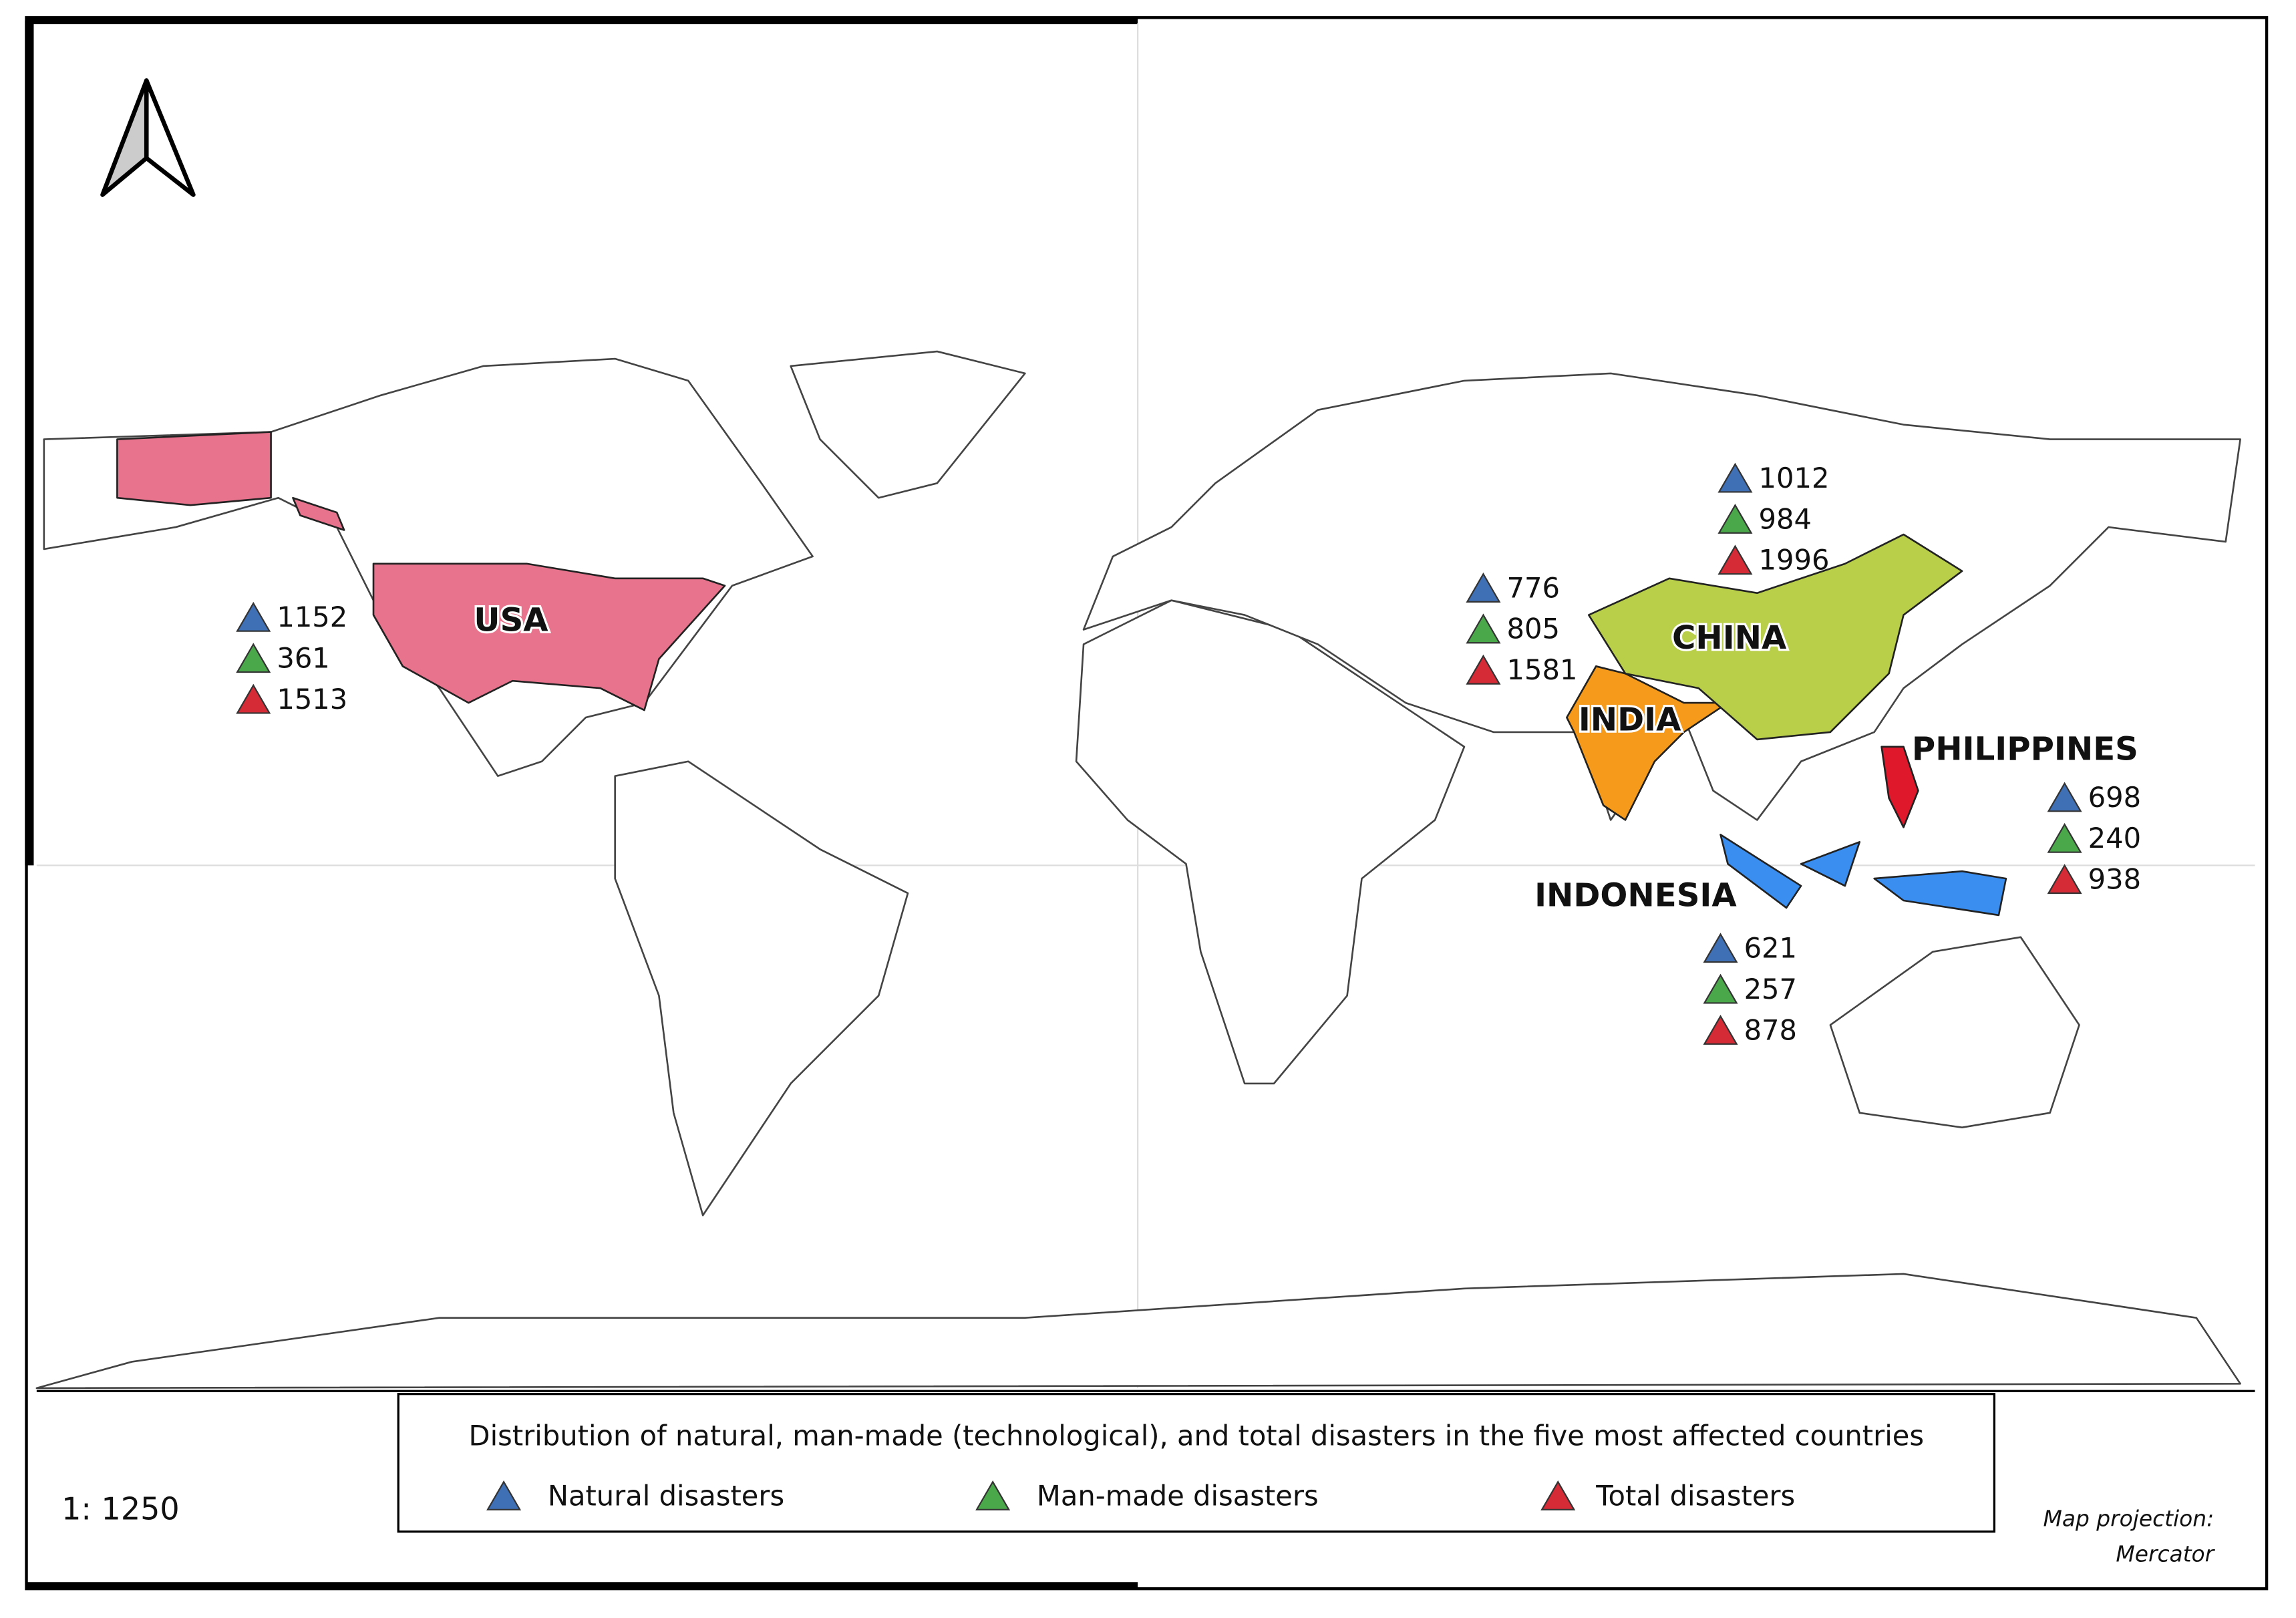 Image resolution: width=2296 pixels, height=1618 pixels. What do you see at coordinates (1138, 1331) in the screenshot?
I see `antarctica` at bounding box center [1138, 1331].